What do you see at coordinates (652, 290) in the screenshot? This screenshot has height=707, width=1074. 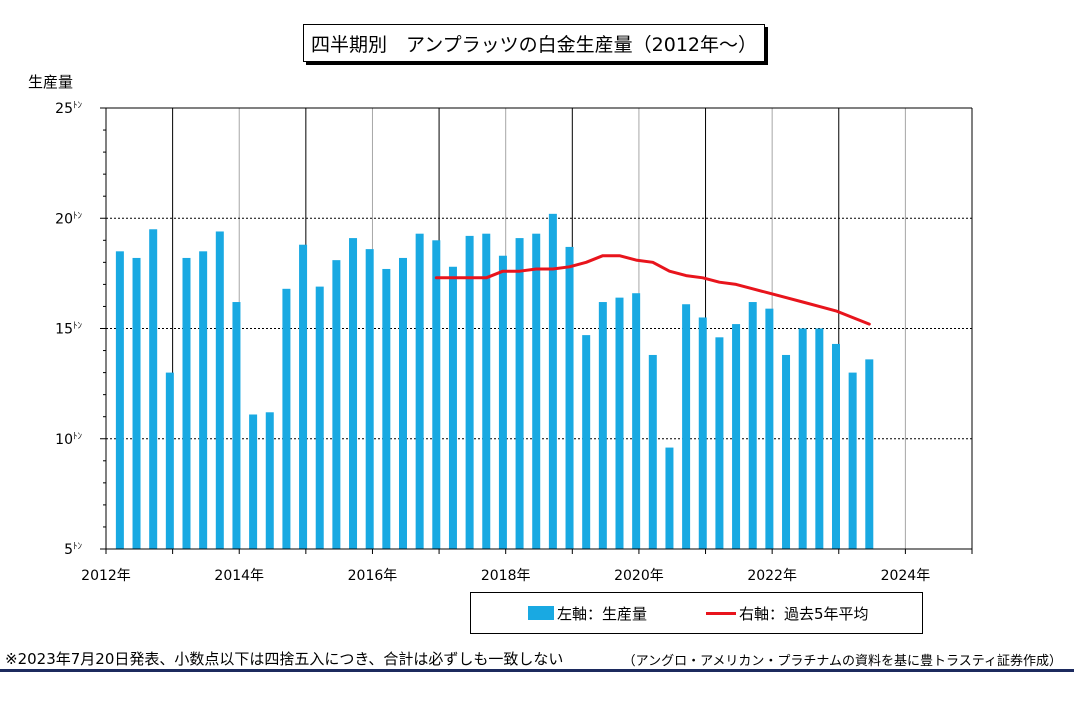 I see `series-line-5yr-average` at bounding box center [652, 290].